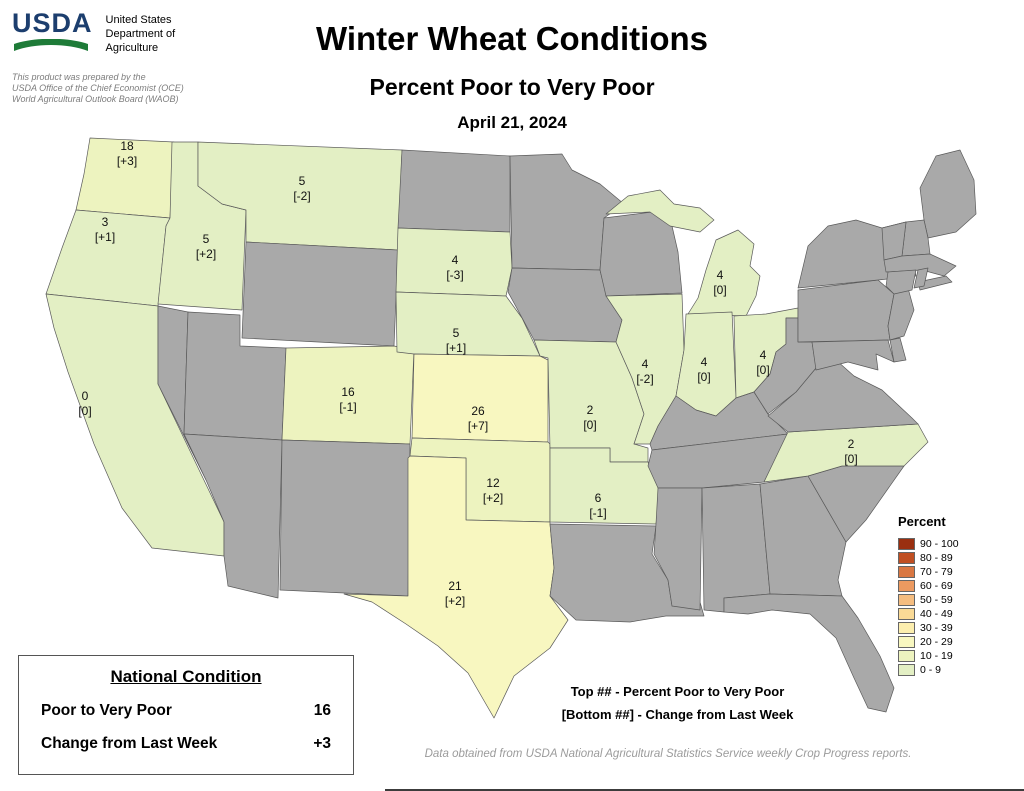  Describe the element at coordinates (901, 282) in the screenshot. I see `state-connecticut` at that location.